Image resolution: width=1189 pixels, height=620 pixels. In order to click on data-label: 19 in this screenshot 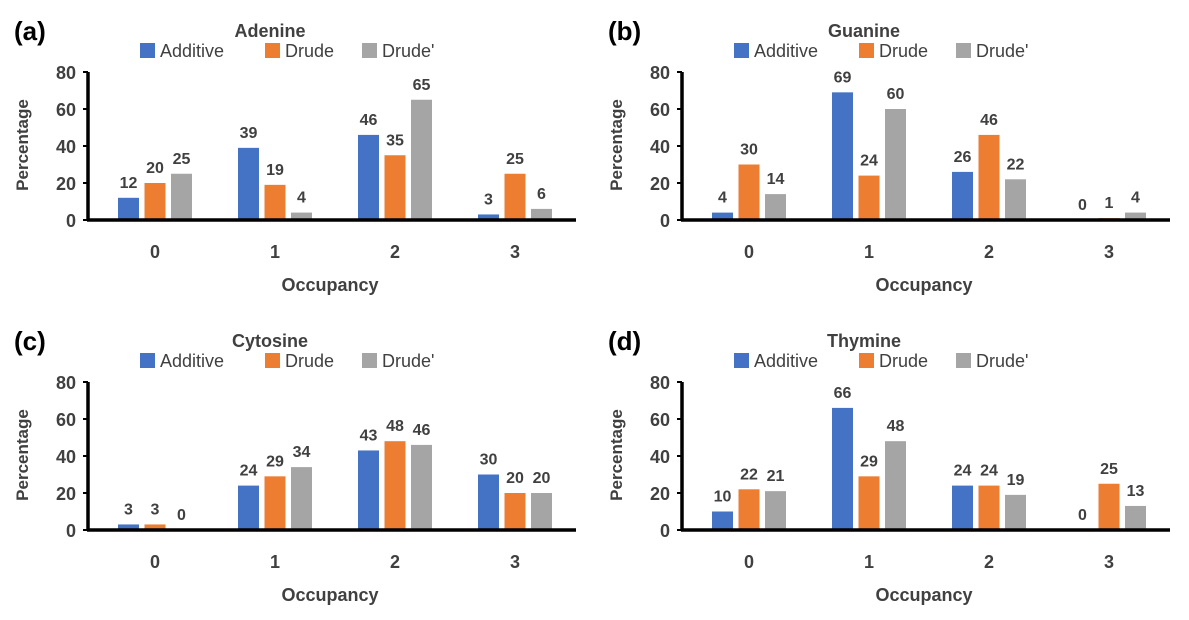, I will do `click(275, 170)`.